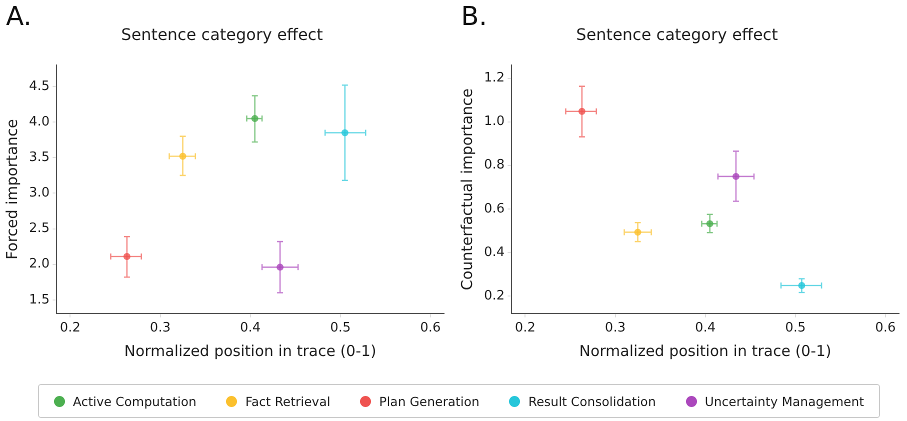  What do you see at coordinates (494, 165) in the screenshot?
I see `y-tick-label: 0.8` at bounding box center [494, 165].